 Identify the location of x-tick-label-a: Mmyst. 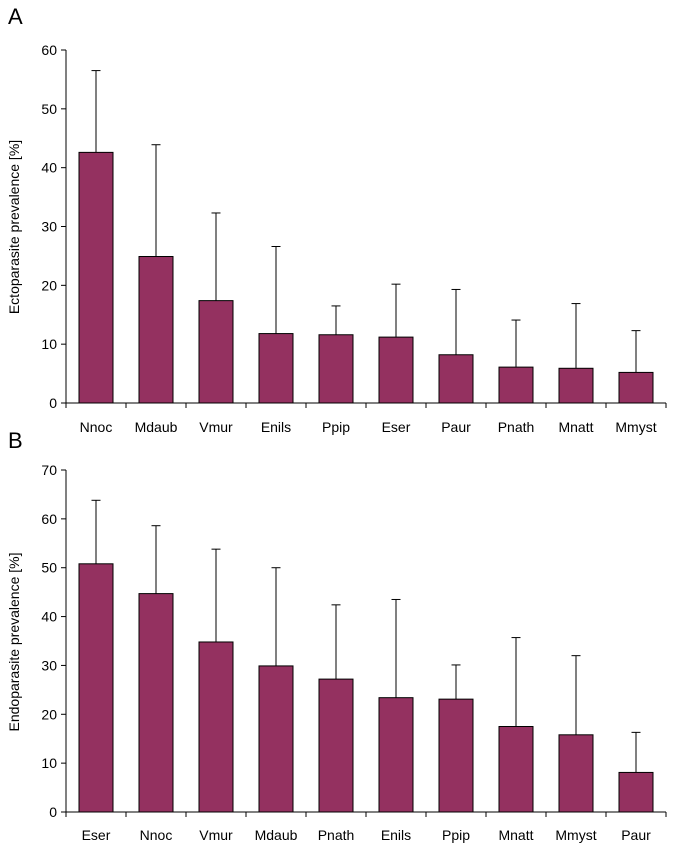
(635, 427).